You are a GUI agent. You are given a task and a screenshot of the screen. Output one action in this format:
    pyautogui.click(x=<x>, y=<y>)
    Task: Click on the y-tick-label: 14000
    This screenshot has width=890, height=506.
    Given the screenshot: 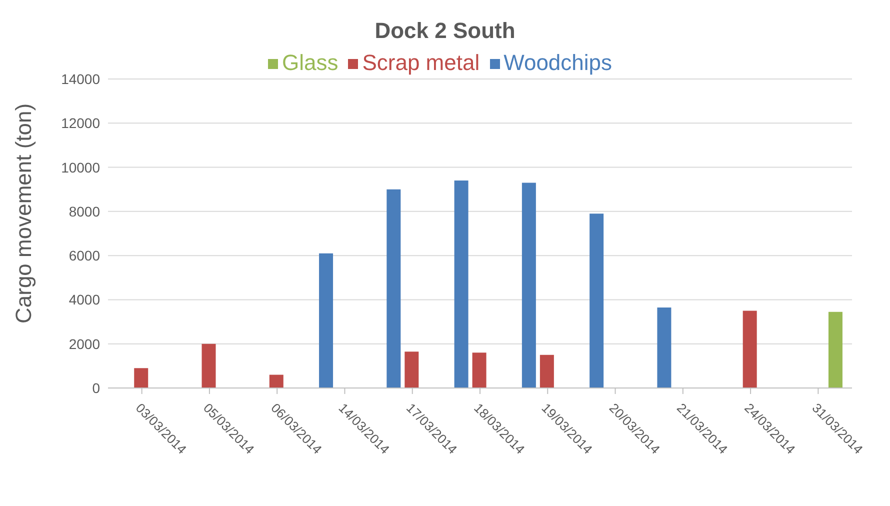 What is the action you would take?
    pyautogui.click(x=80, y=78)
    